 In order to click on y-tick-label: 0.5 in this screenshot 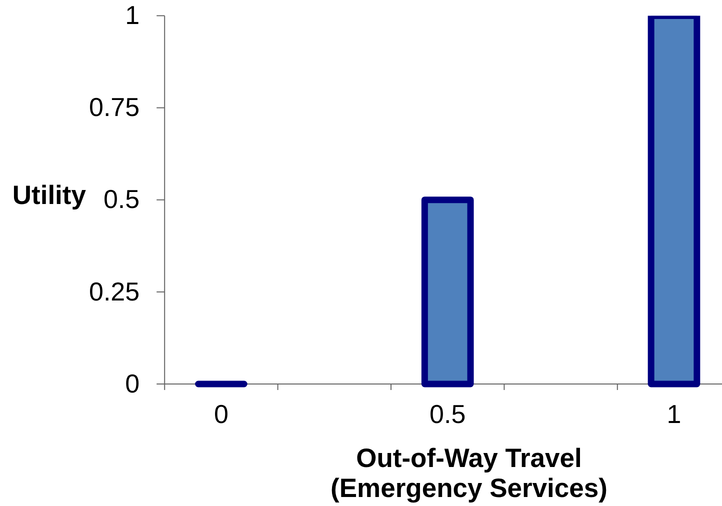, I will do `click(121, 199)`.